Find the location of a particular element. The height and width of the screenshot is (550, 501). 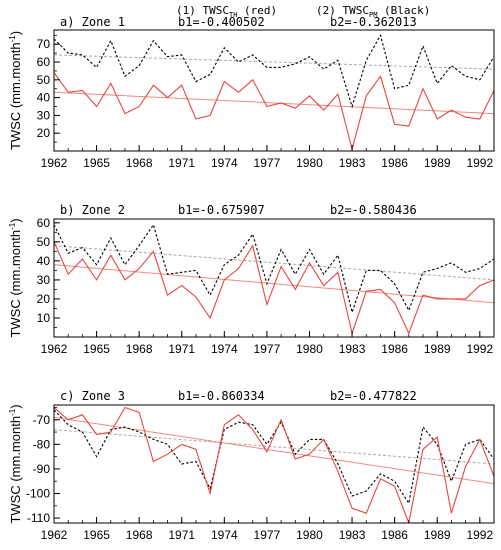

b1-label: b1=-0.860334 is located at coordinates (221, 396).